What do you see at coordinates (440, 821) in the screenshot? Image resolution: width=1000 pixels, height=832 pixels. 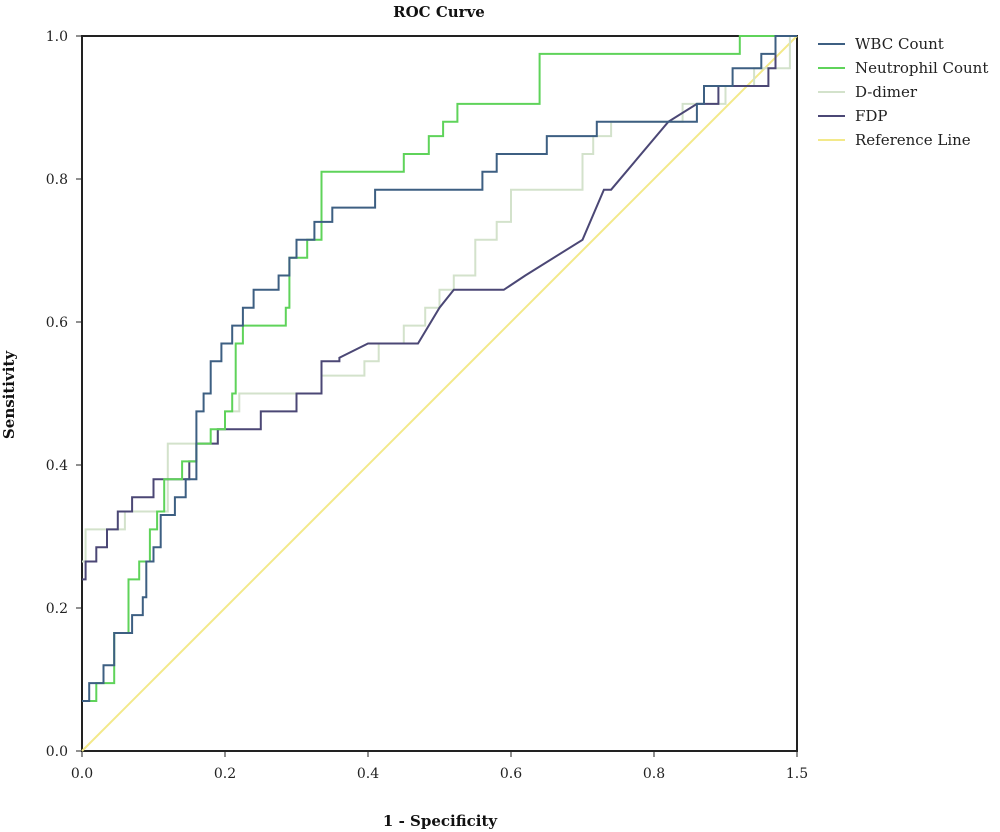 I see `x-axis-label: 1 - Specificity` at bounding box center [440, 821].